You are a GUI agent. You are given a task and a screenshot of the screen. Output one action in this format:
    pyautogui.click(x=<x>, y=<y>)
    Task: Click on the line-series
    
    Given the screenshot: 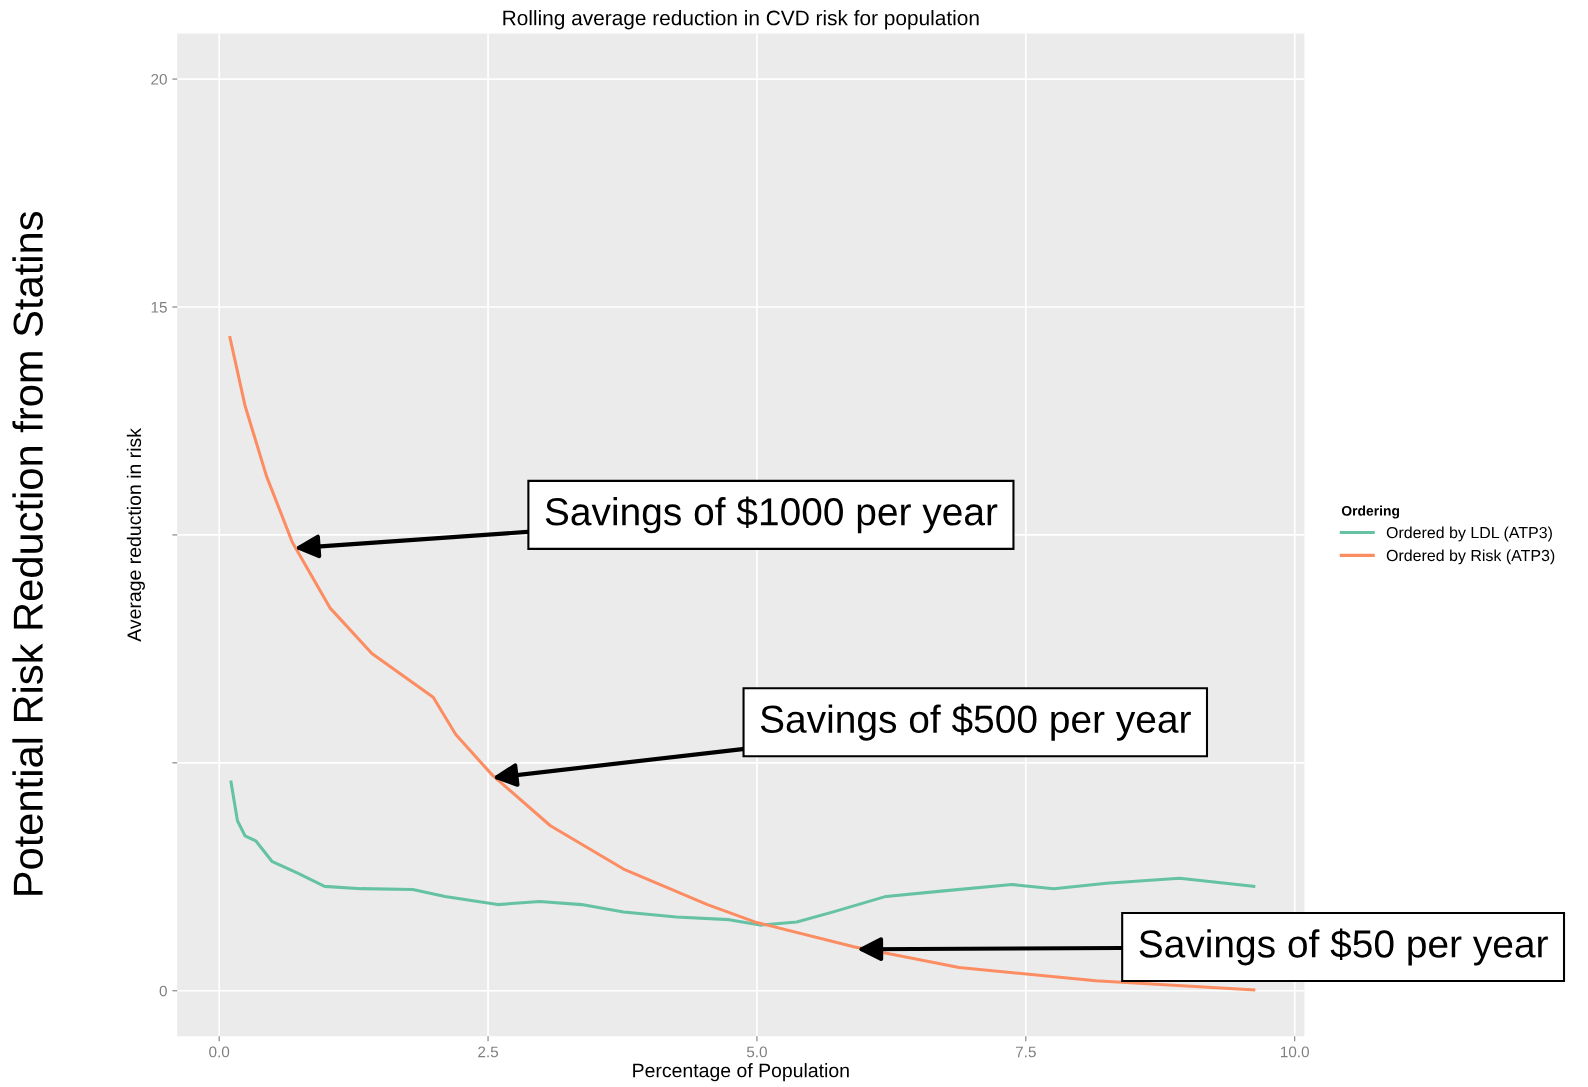 What is the action you would take?
    pyautogui.click(x=742, y=853)
    